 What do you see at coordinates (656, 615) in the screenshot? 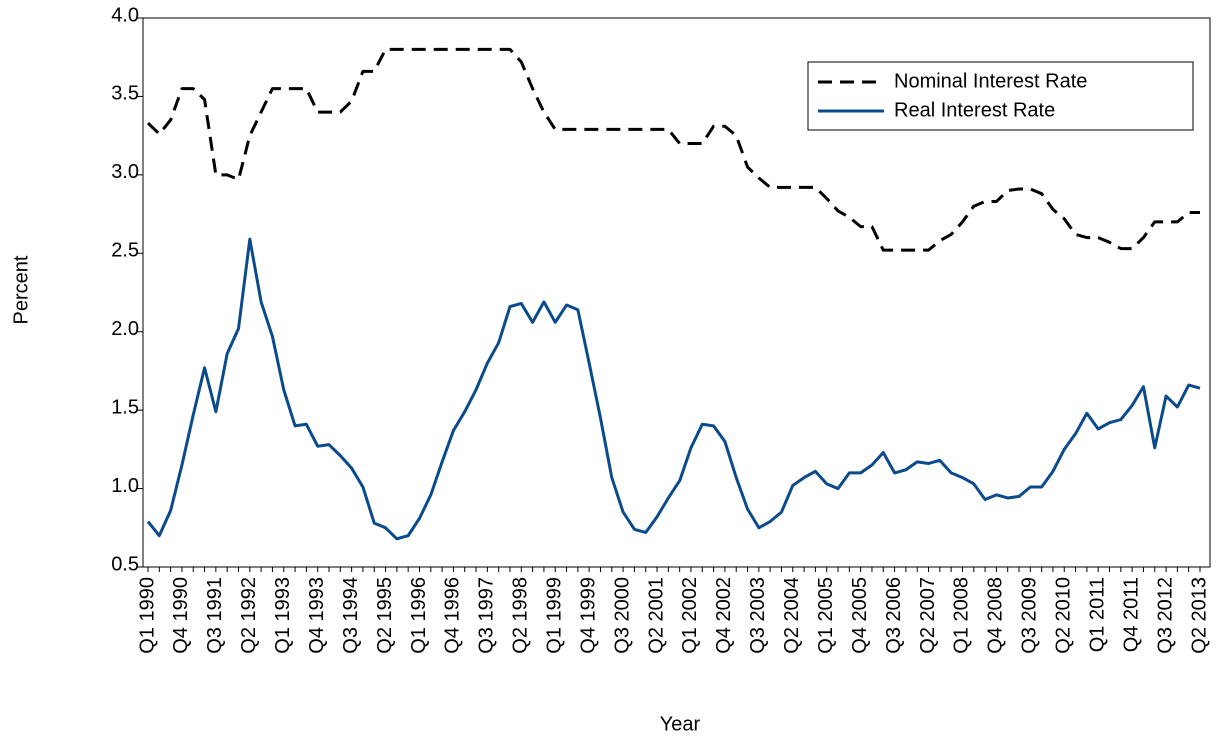
I see `x-tick-label: Q2 2001` at bounding box center [656, 615].